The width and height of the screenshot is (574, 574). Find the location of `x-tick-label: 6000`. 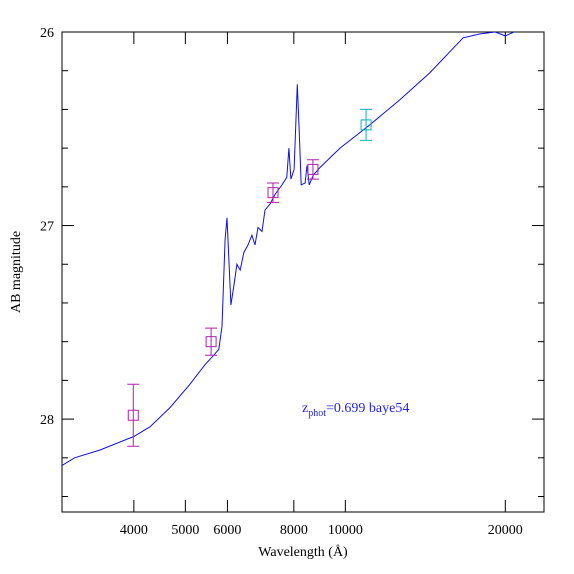

x-tick-label: 6000 is located at coordinates (227, 530).